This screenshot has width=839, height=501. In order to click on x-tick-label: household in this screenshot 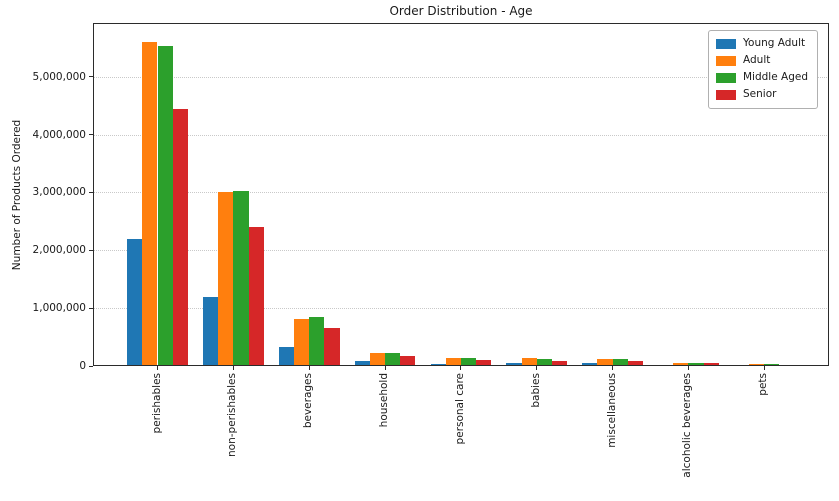, I will do `click(384, 400)`.